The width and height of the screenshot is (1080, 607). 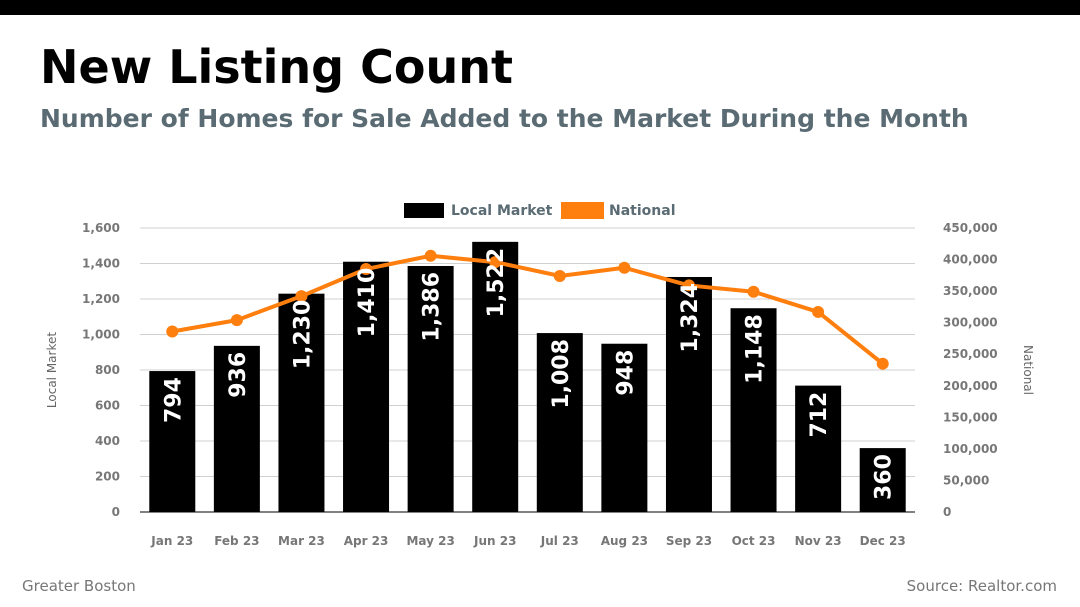 I want to click on y-tick-label-left: 400, so click(x=107, y=441).